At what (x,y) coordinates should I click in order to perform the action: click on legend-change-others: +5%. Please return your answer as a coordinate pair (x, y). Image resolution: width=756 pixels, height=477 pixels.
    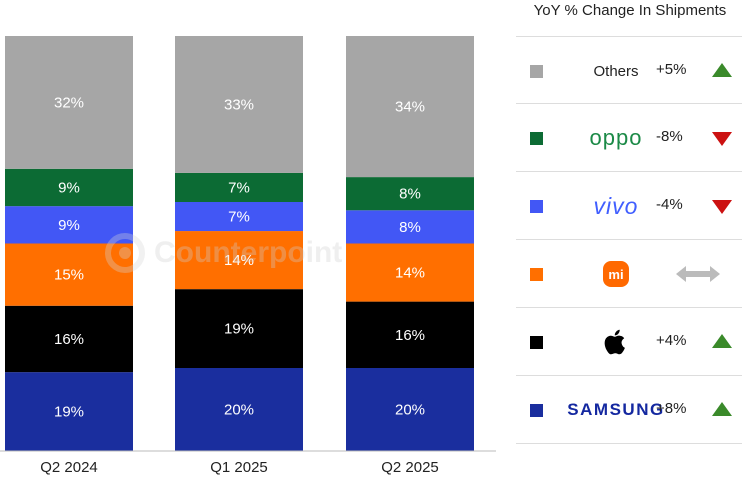
    Looking at the image, I should click on (671, 69).